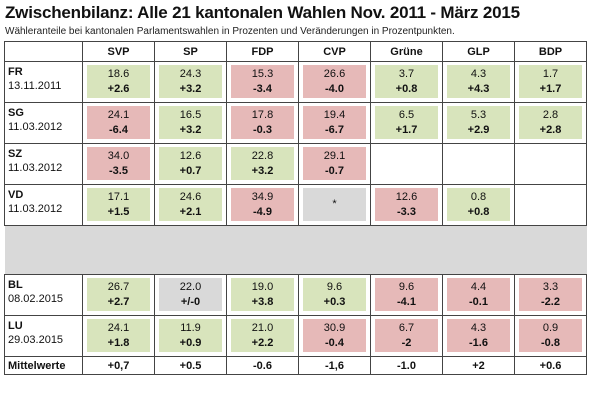  I want to click on vote-share: 0.8, so click(478, 196).